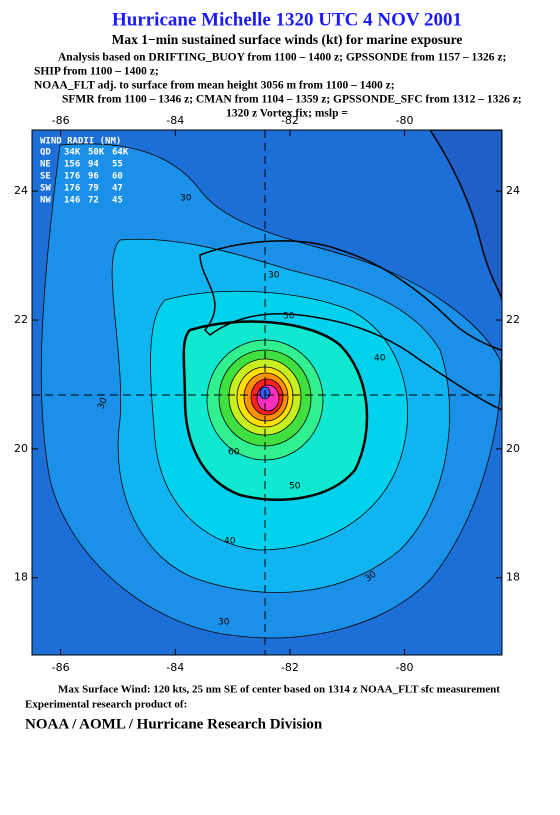  What do you see at coordinates (45, 153) in the screenshot?
I see `table-header: QD` at bounding box center [45, 153].